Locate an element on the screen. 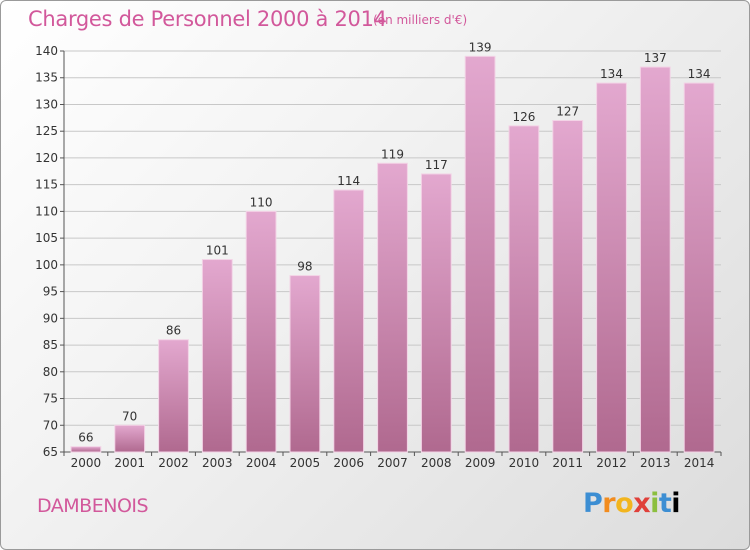  x-tick-label: 2010 is located at coordinates (524, 463).